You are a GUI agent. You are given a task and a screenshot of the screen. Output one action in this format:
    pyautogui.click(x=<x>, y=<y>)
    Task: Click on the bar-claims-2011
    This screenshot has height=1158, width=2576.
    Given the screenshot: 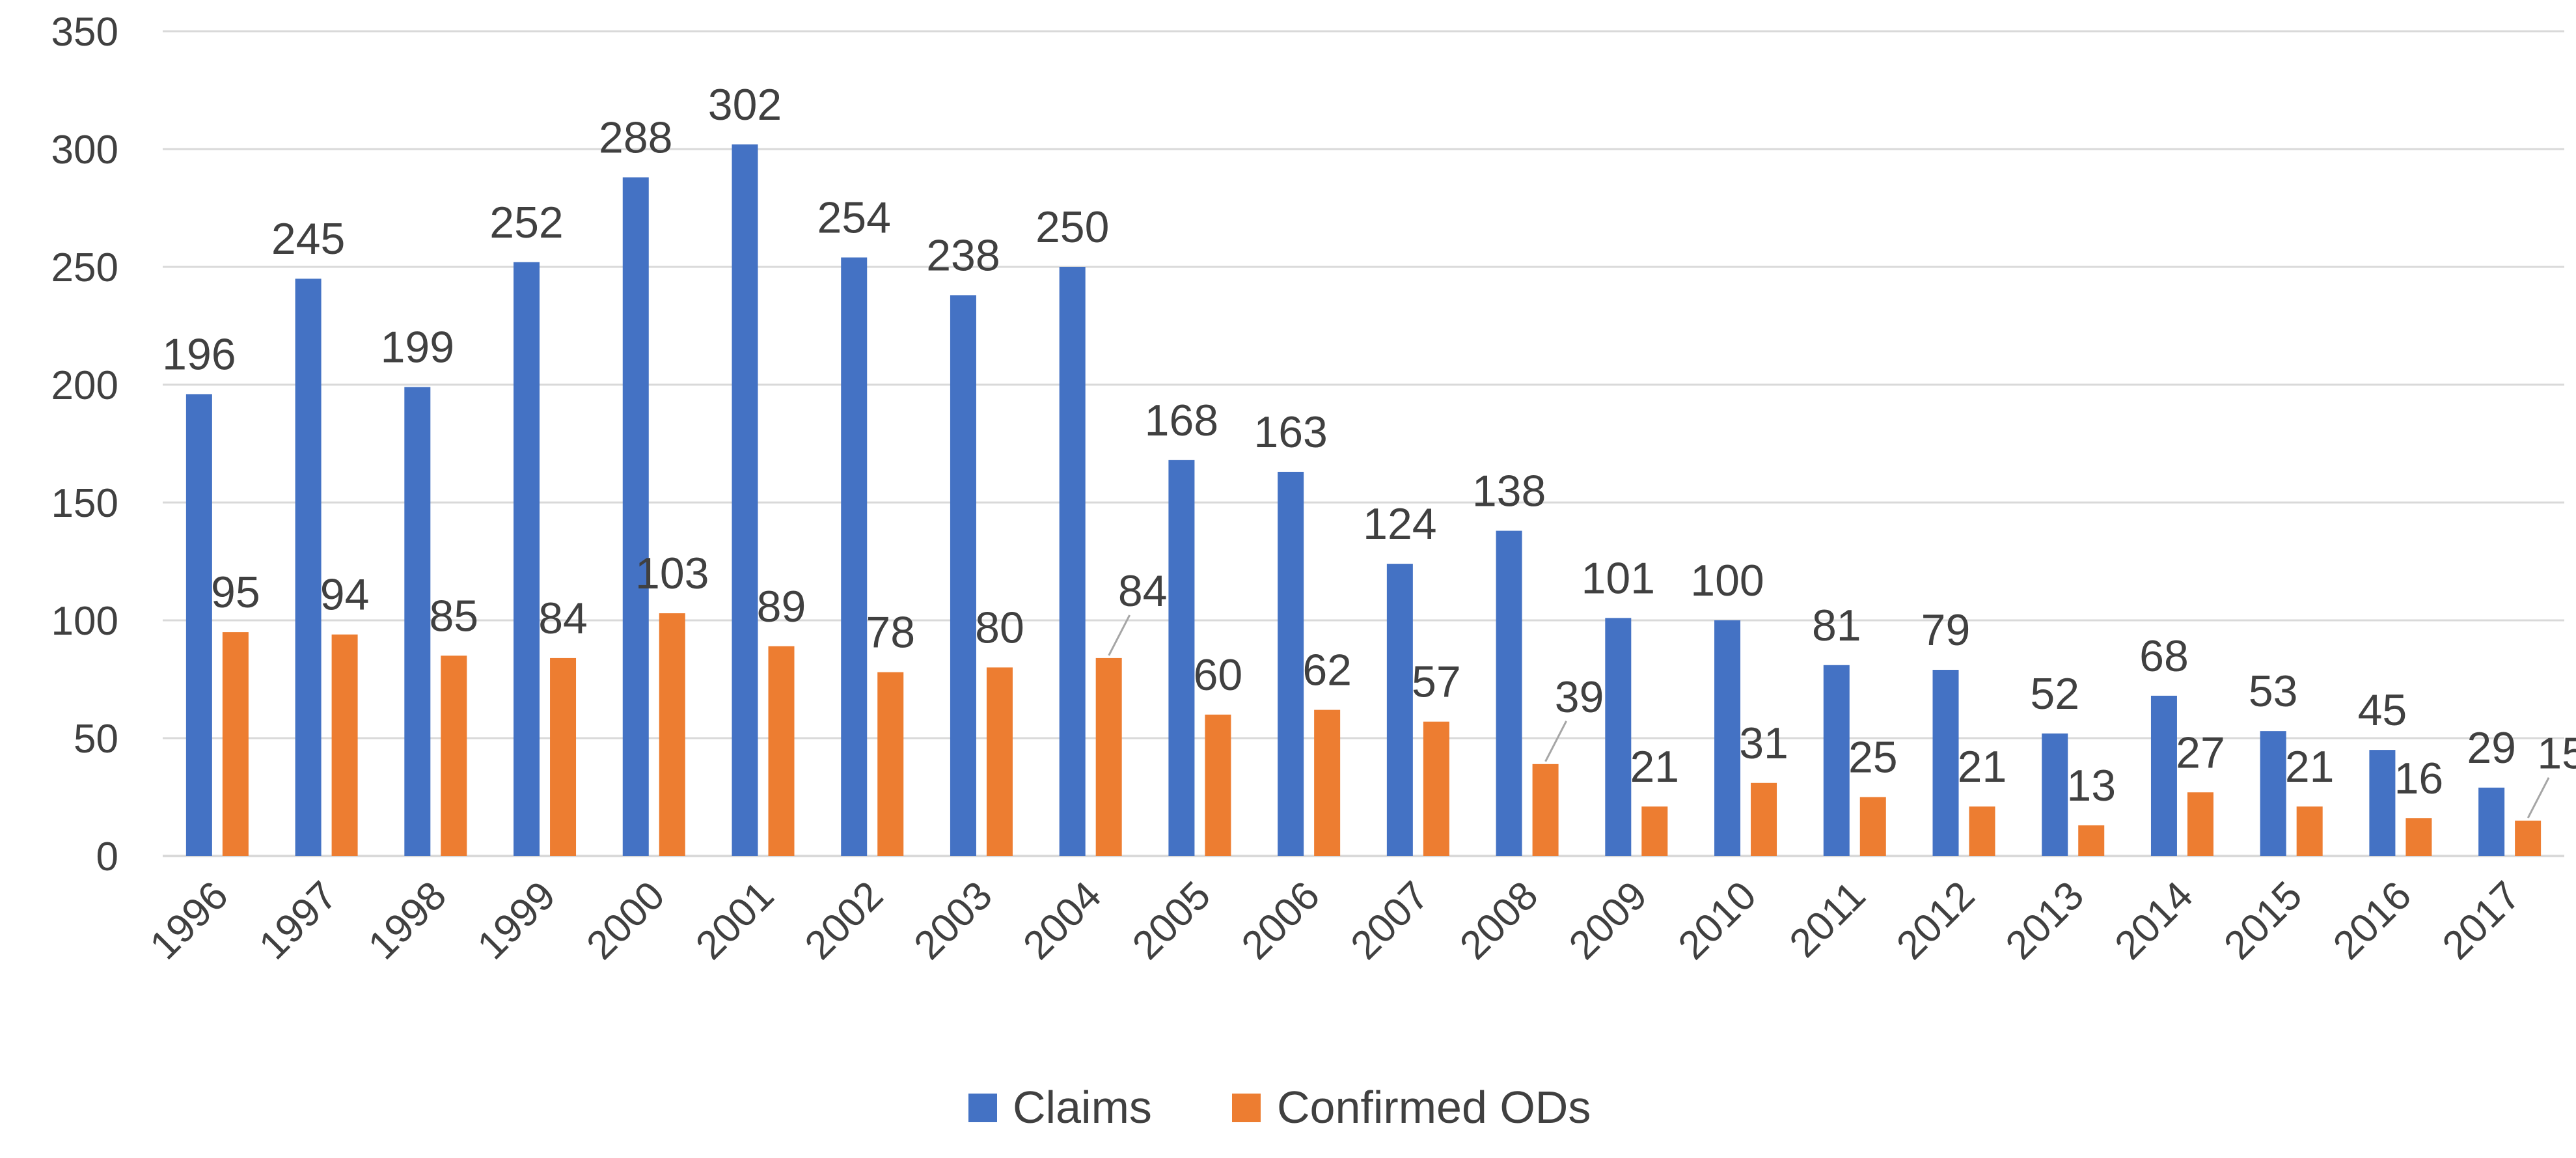 What is the action you would take?
    pyautogui.click(x=1837, y=760)
    